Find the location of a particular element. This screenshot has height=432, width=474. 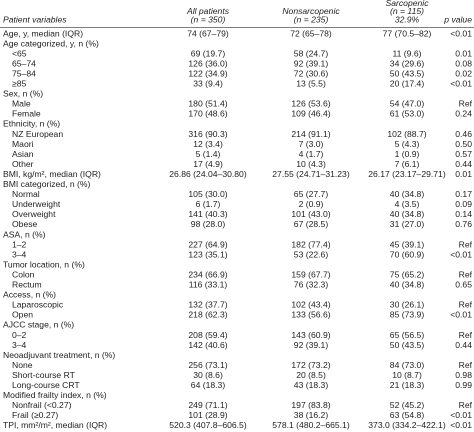

section-label: Age categorized, y, n (%) is located at coordinates (51, 43).